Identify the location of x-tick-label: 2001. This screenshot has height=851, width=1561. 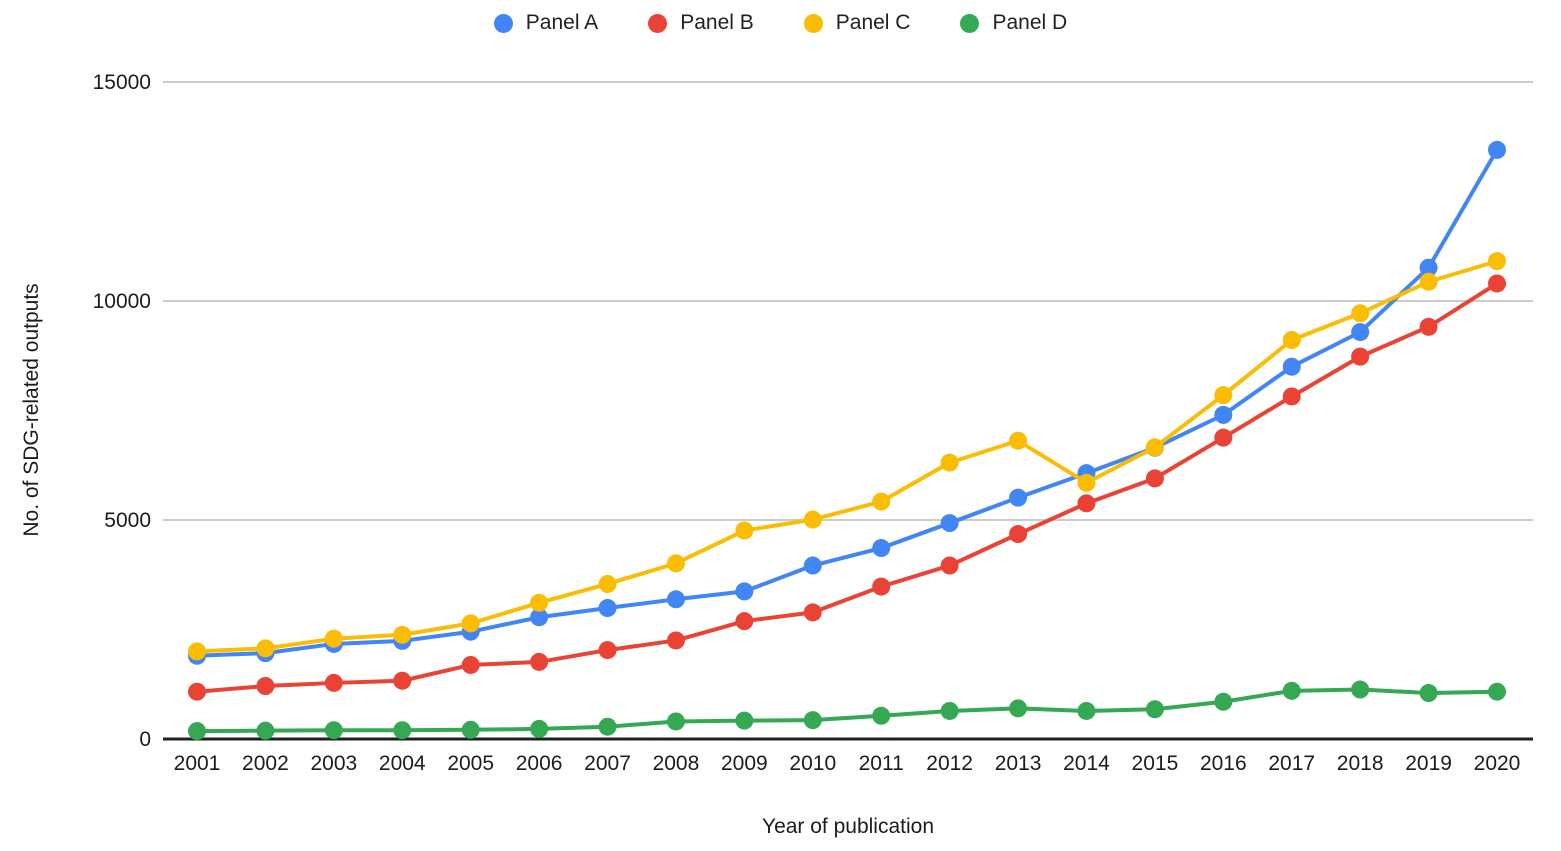
(197, 763).